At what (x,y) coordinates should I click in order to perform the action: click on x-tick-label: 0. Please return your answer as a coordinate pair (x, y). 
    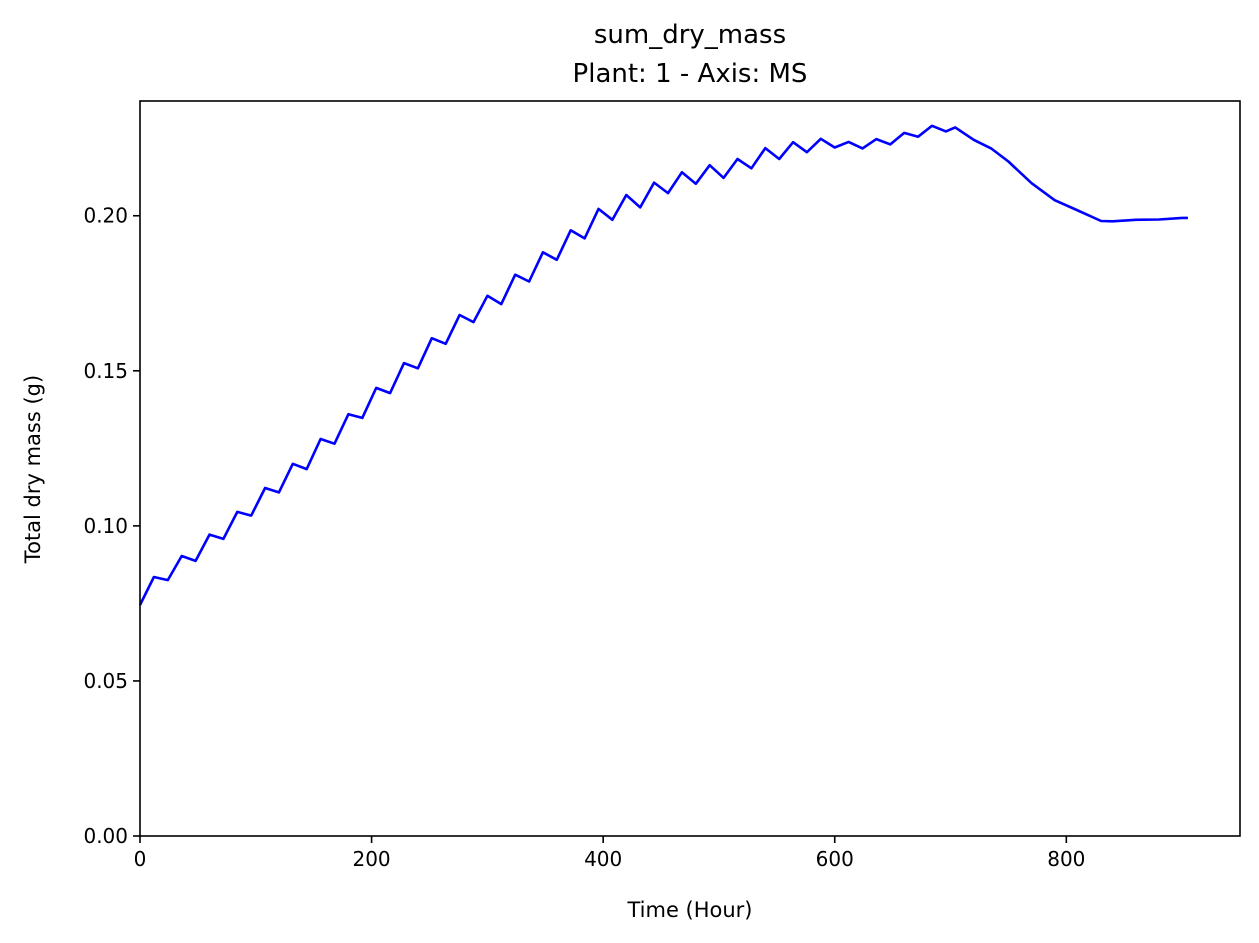
    Looking at the image, I should click on (140, 859).